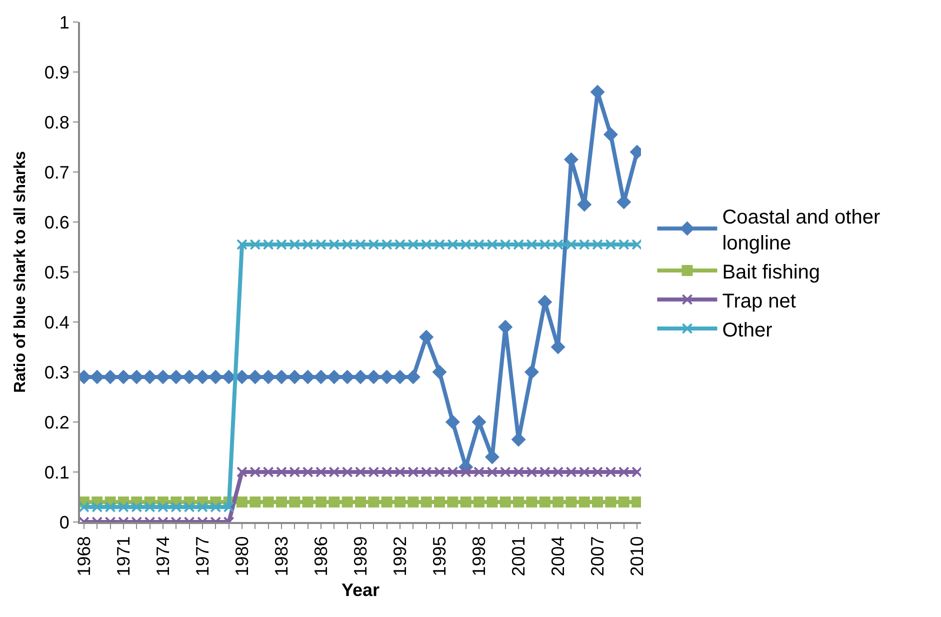  Describe the element at coordinates (747, 330) in the screenshot. I see `legend-label: Other` at that location.